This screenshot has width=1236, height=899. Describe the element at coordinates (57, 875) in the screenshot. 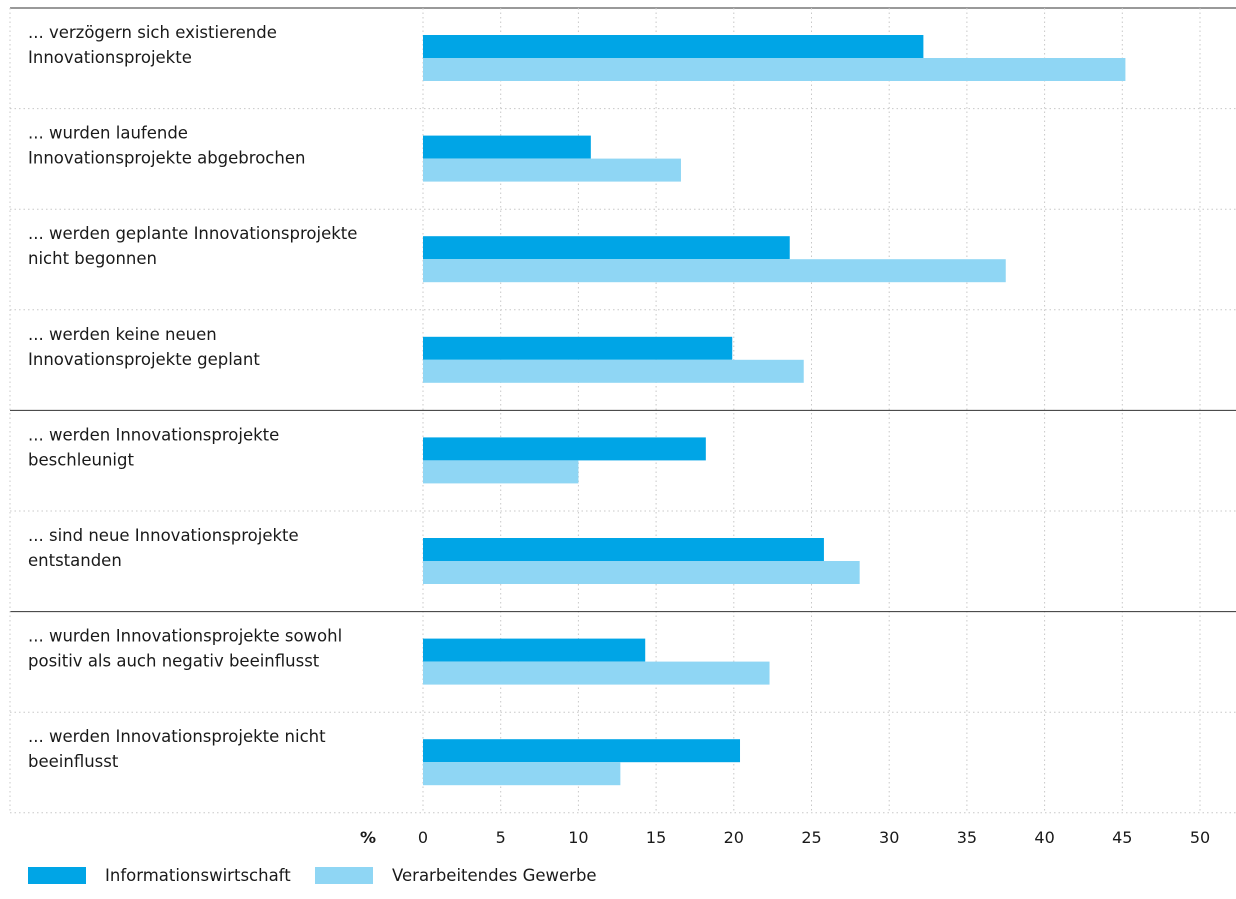

I see `legend-swatch-informationswirtschaft` at that location.